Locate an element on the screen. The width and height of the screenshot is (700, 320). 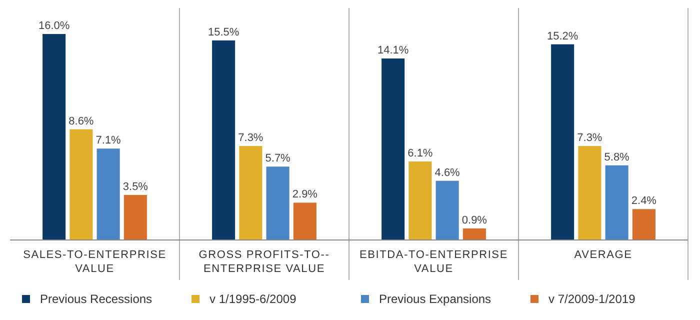
x-tick-label: GROSS PROFITS-TO--ENTERPRISE VALUE is located at coordinates (264, 262).